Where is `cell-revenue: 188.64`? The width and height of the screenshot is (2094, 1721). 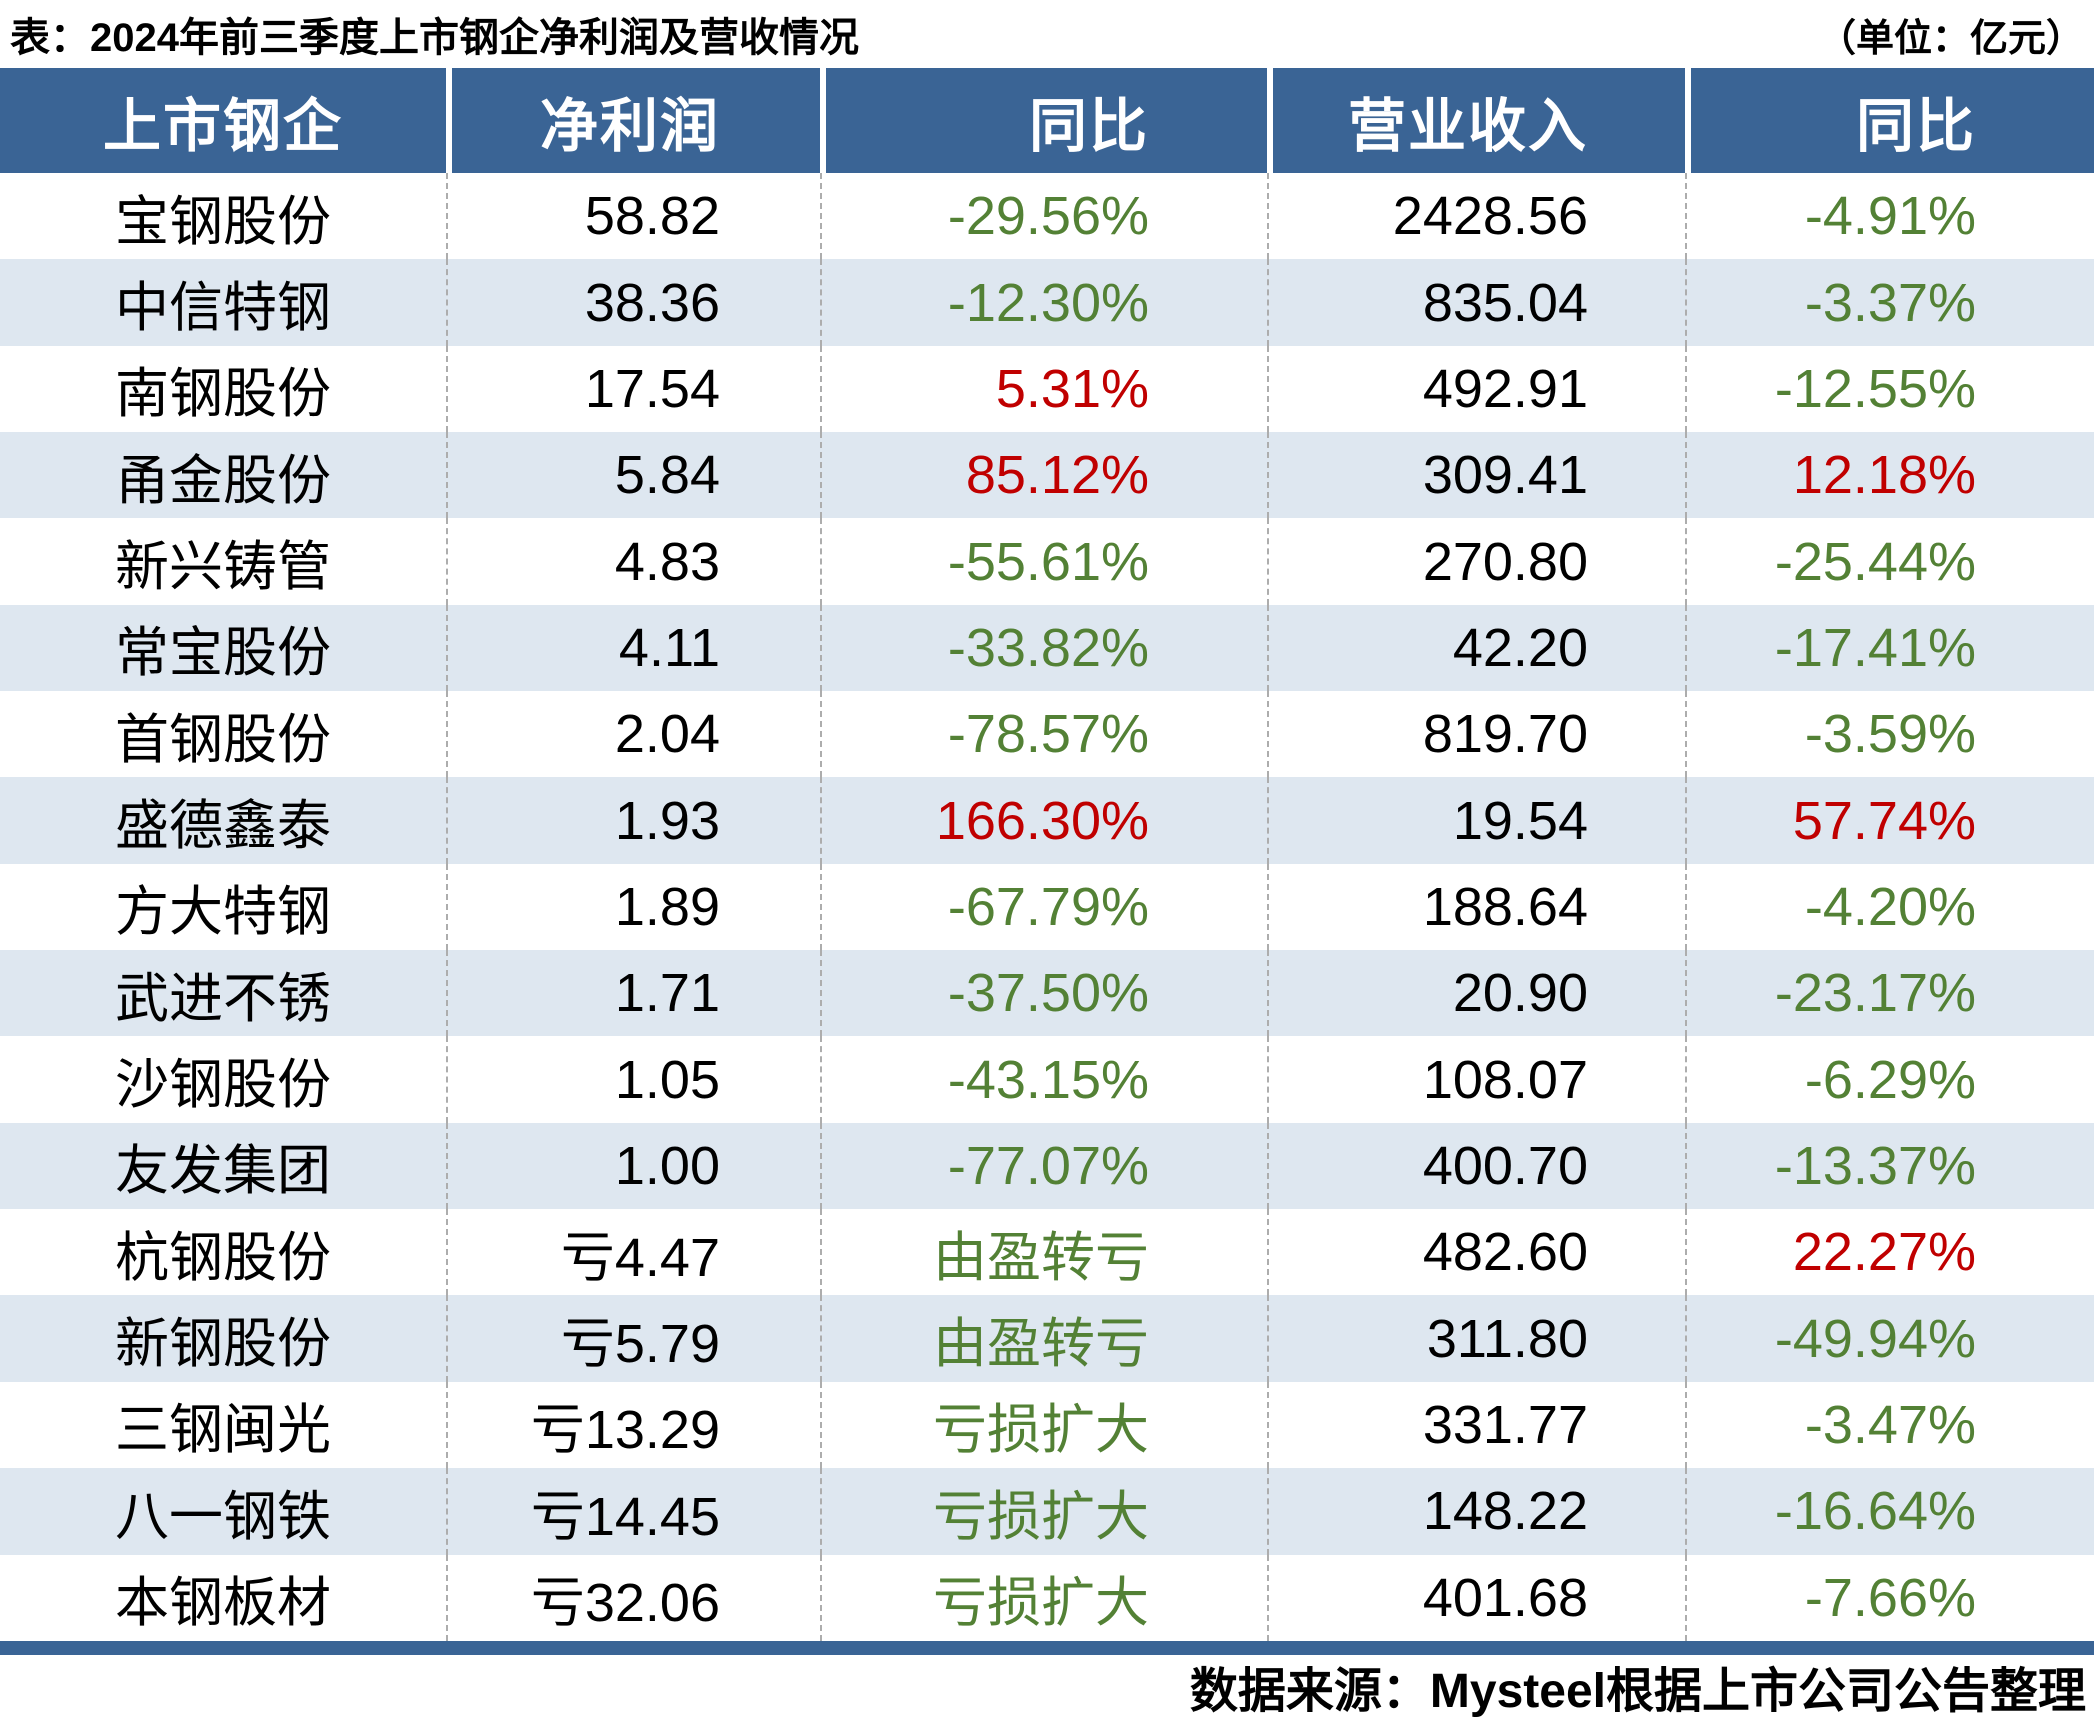 cell-revenue: 188.64 is located at coordinates (1476, 907).